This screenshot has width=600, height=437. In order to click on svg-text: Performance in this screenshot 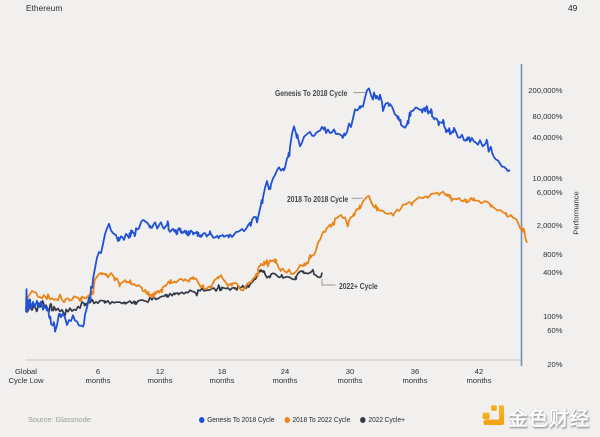, I will do `click(575, 212)`.